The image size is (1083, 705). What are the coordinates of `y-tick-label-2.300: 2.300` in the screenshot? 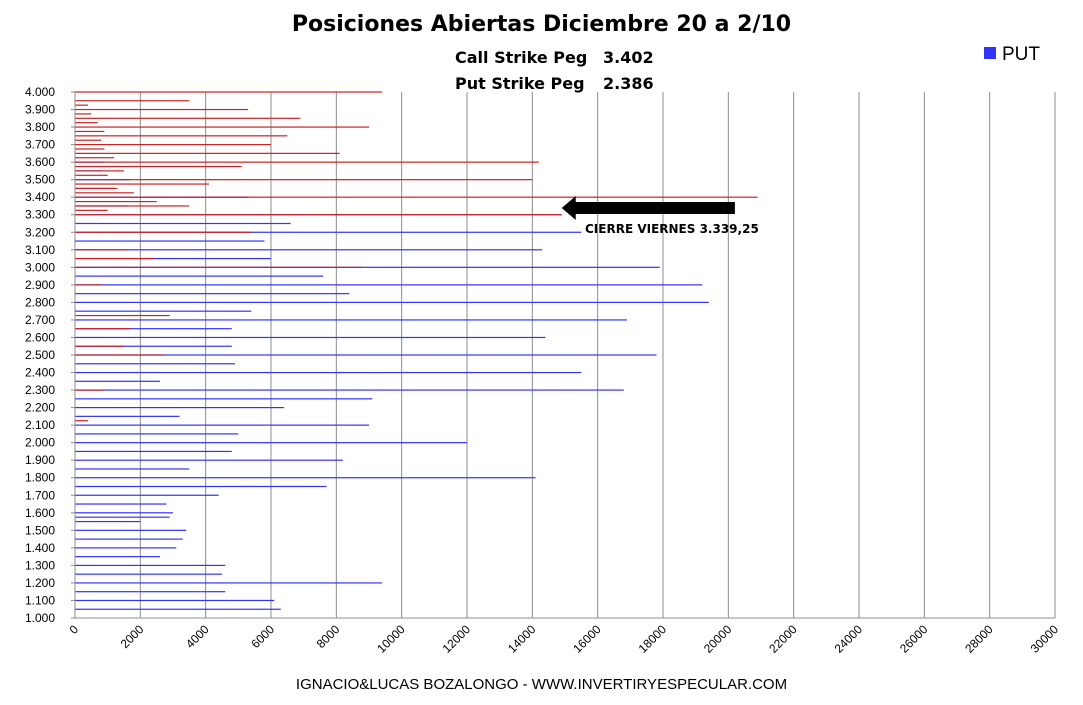 It's located at (40, 390).